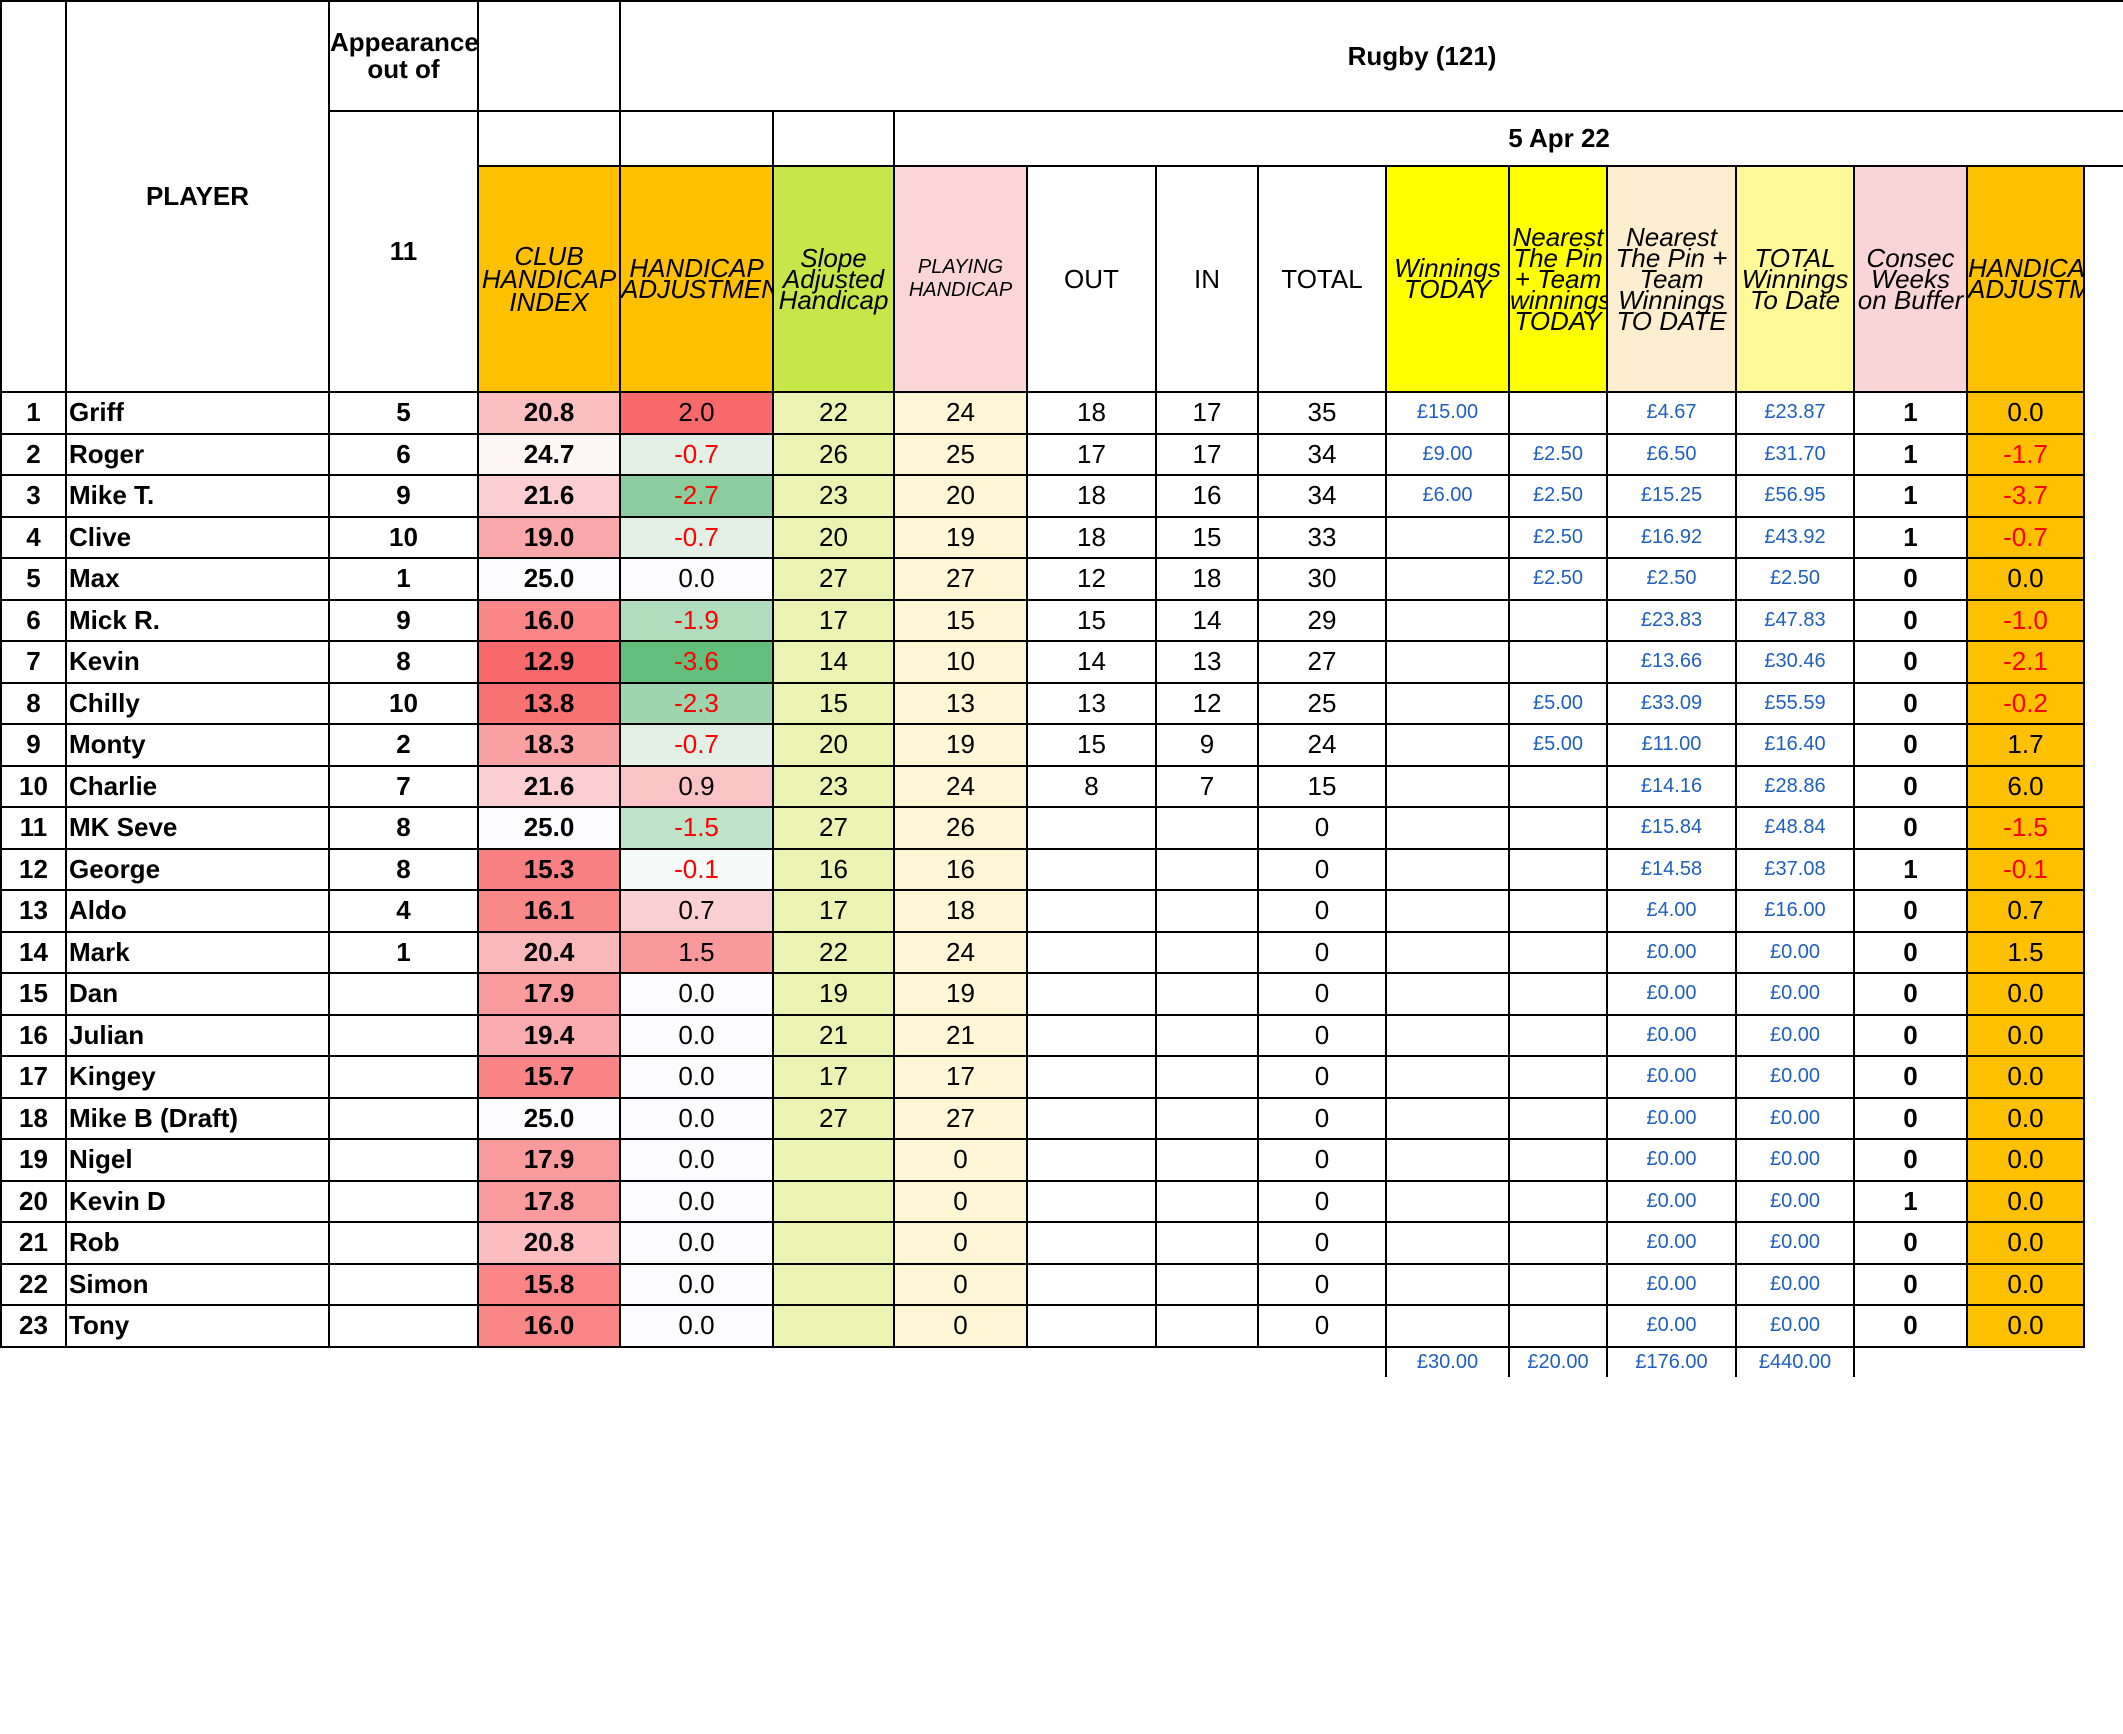 Image resolution: width=2123 pixels, height=1734 pixels. I want to click on table-row: 14 Mark 1 20.4 1.5 22 24 0 £0.00 £0.00 0 1.5, so click(1061, 952).